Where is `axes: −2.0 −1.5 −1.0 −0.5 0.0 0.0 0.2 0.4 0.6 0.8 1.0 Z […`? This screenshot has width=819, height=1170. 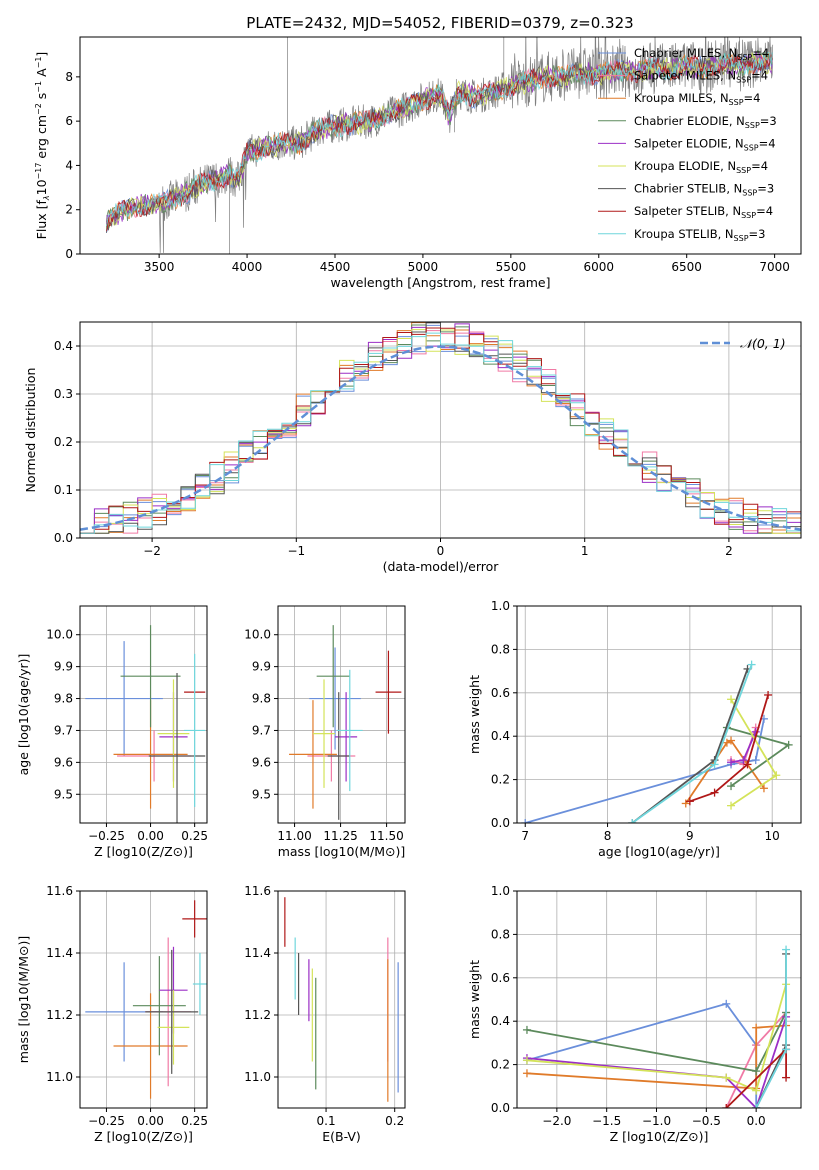
axes: −2.0 −1.5 −1.0 −0.5 0.0 0.0 0.2 0.4 0.6 0.8 1.0 Z [… is located at coordinates (634, 1014).